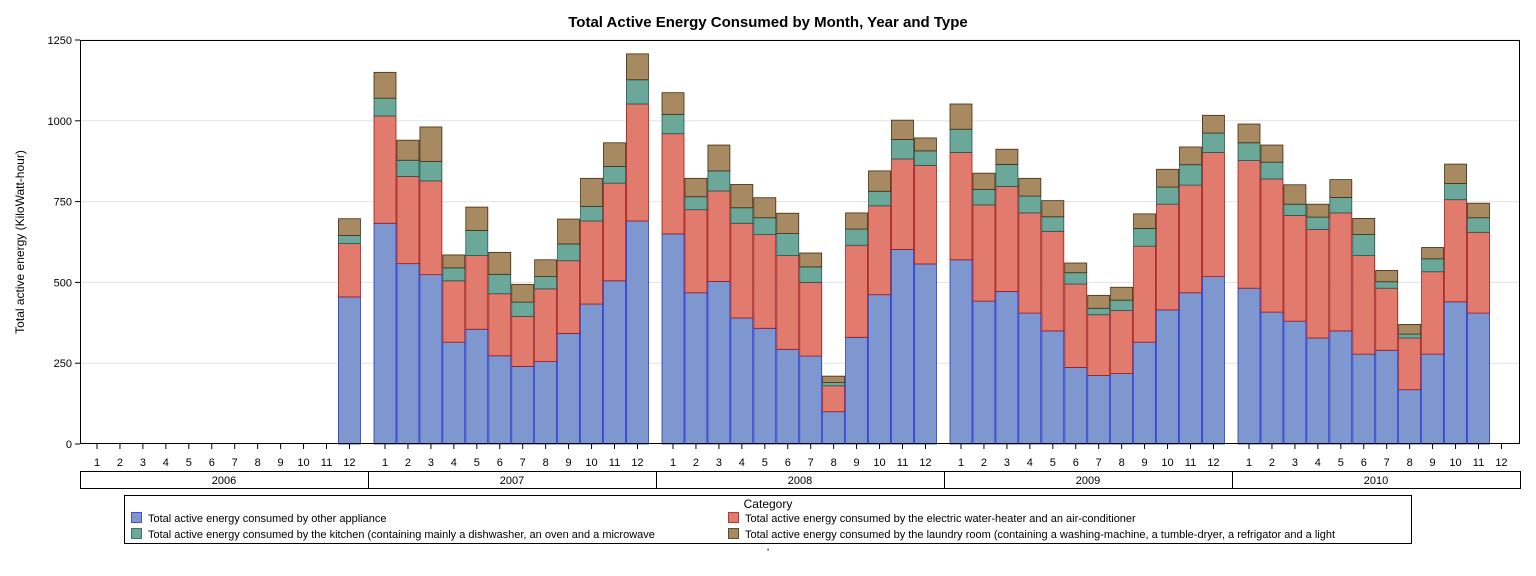  I want to click on month-label: 8, so click(1122, 463).